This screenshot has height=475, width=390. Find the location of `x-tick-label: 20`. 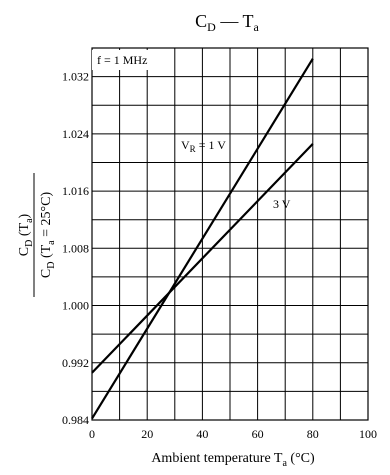

x-tick-label: 20 is located at coordinates (147, 434).